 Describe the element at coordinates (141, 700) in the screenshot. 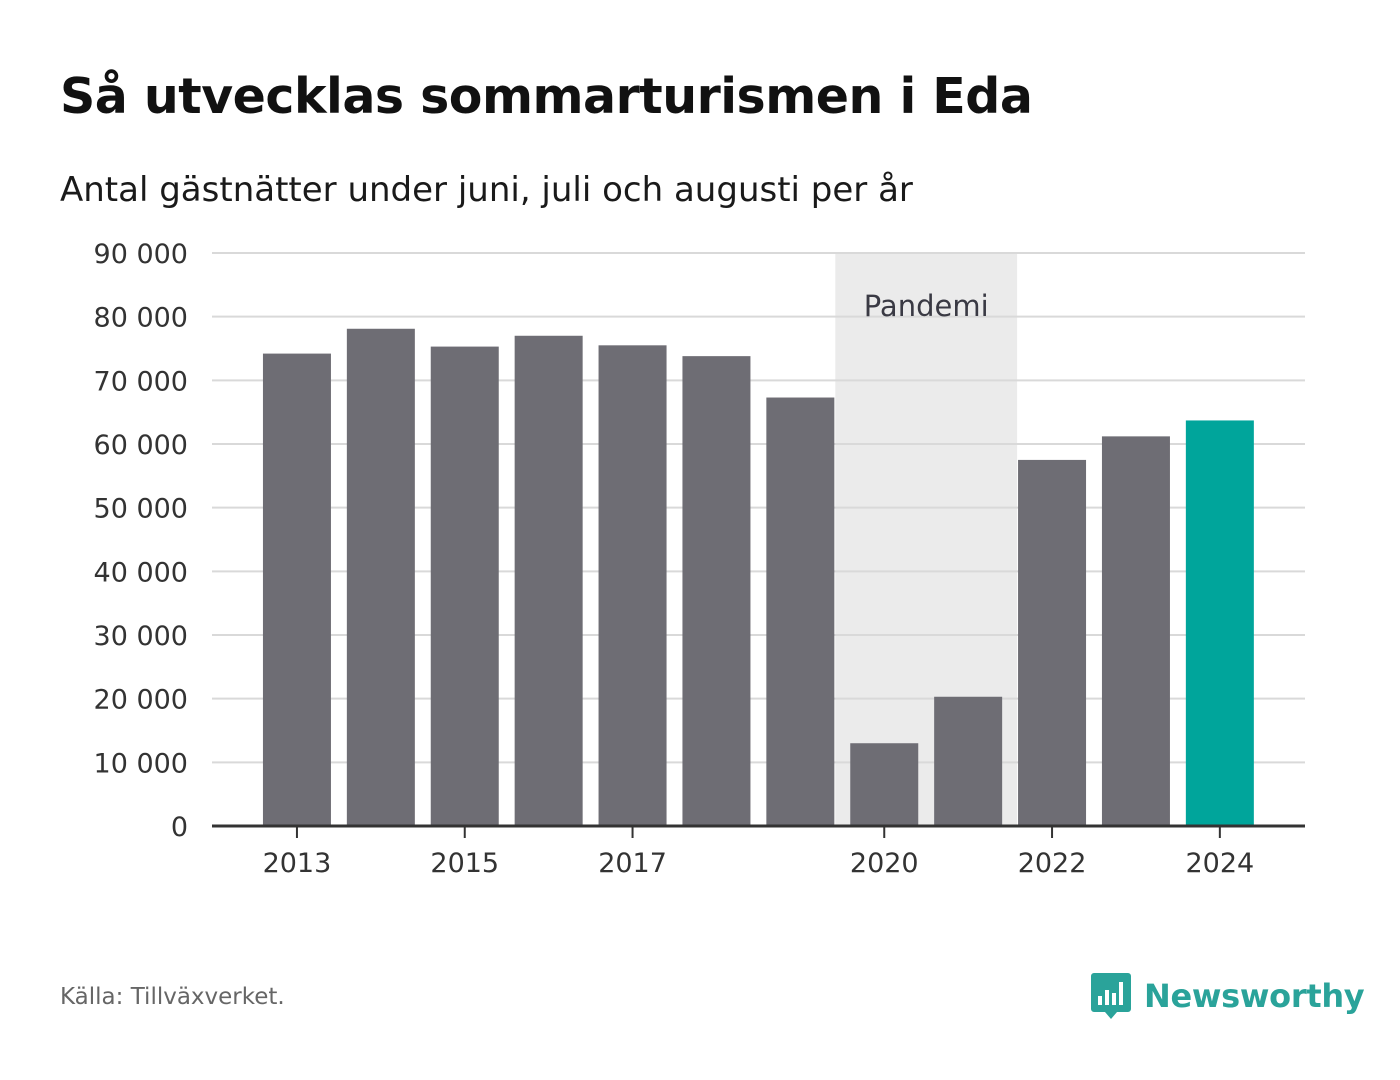

I see `y-tick-label: 20 000` at that location.